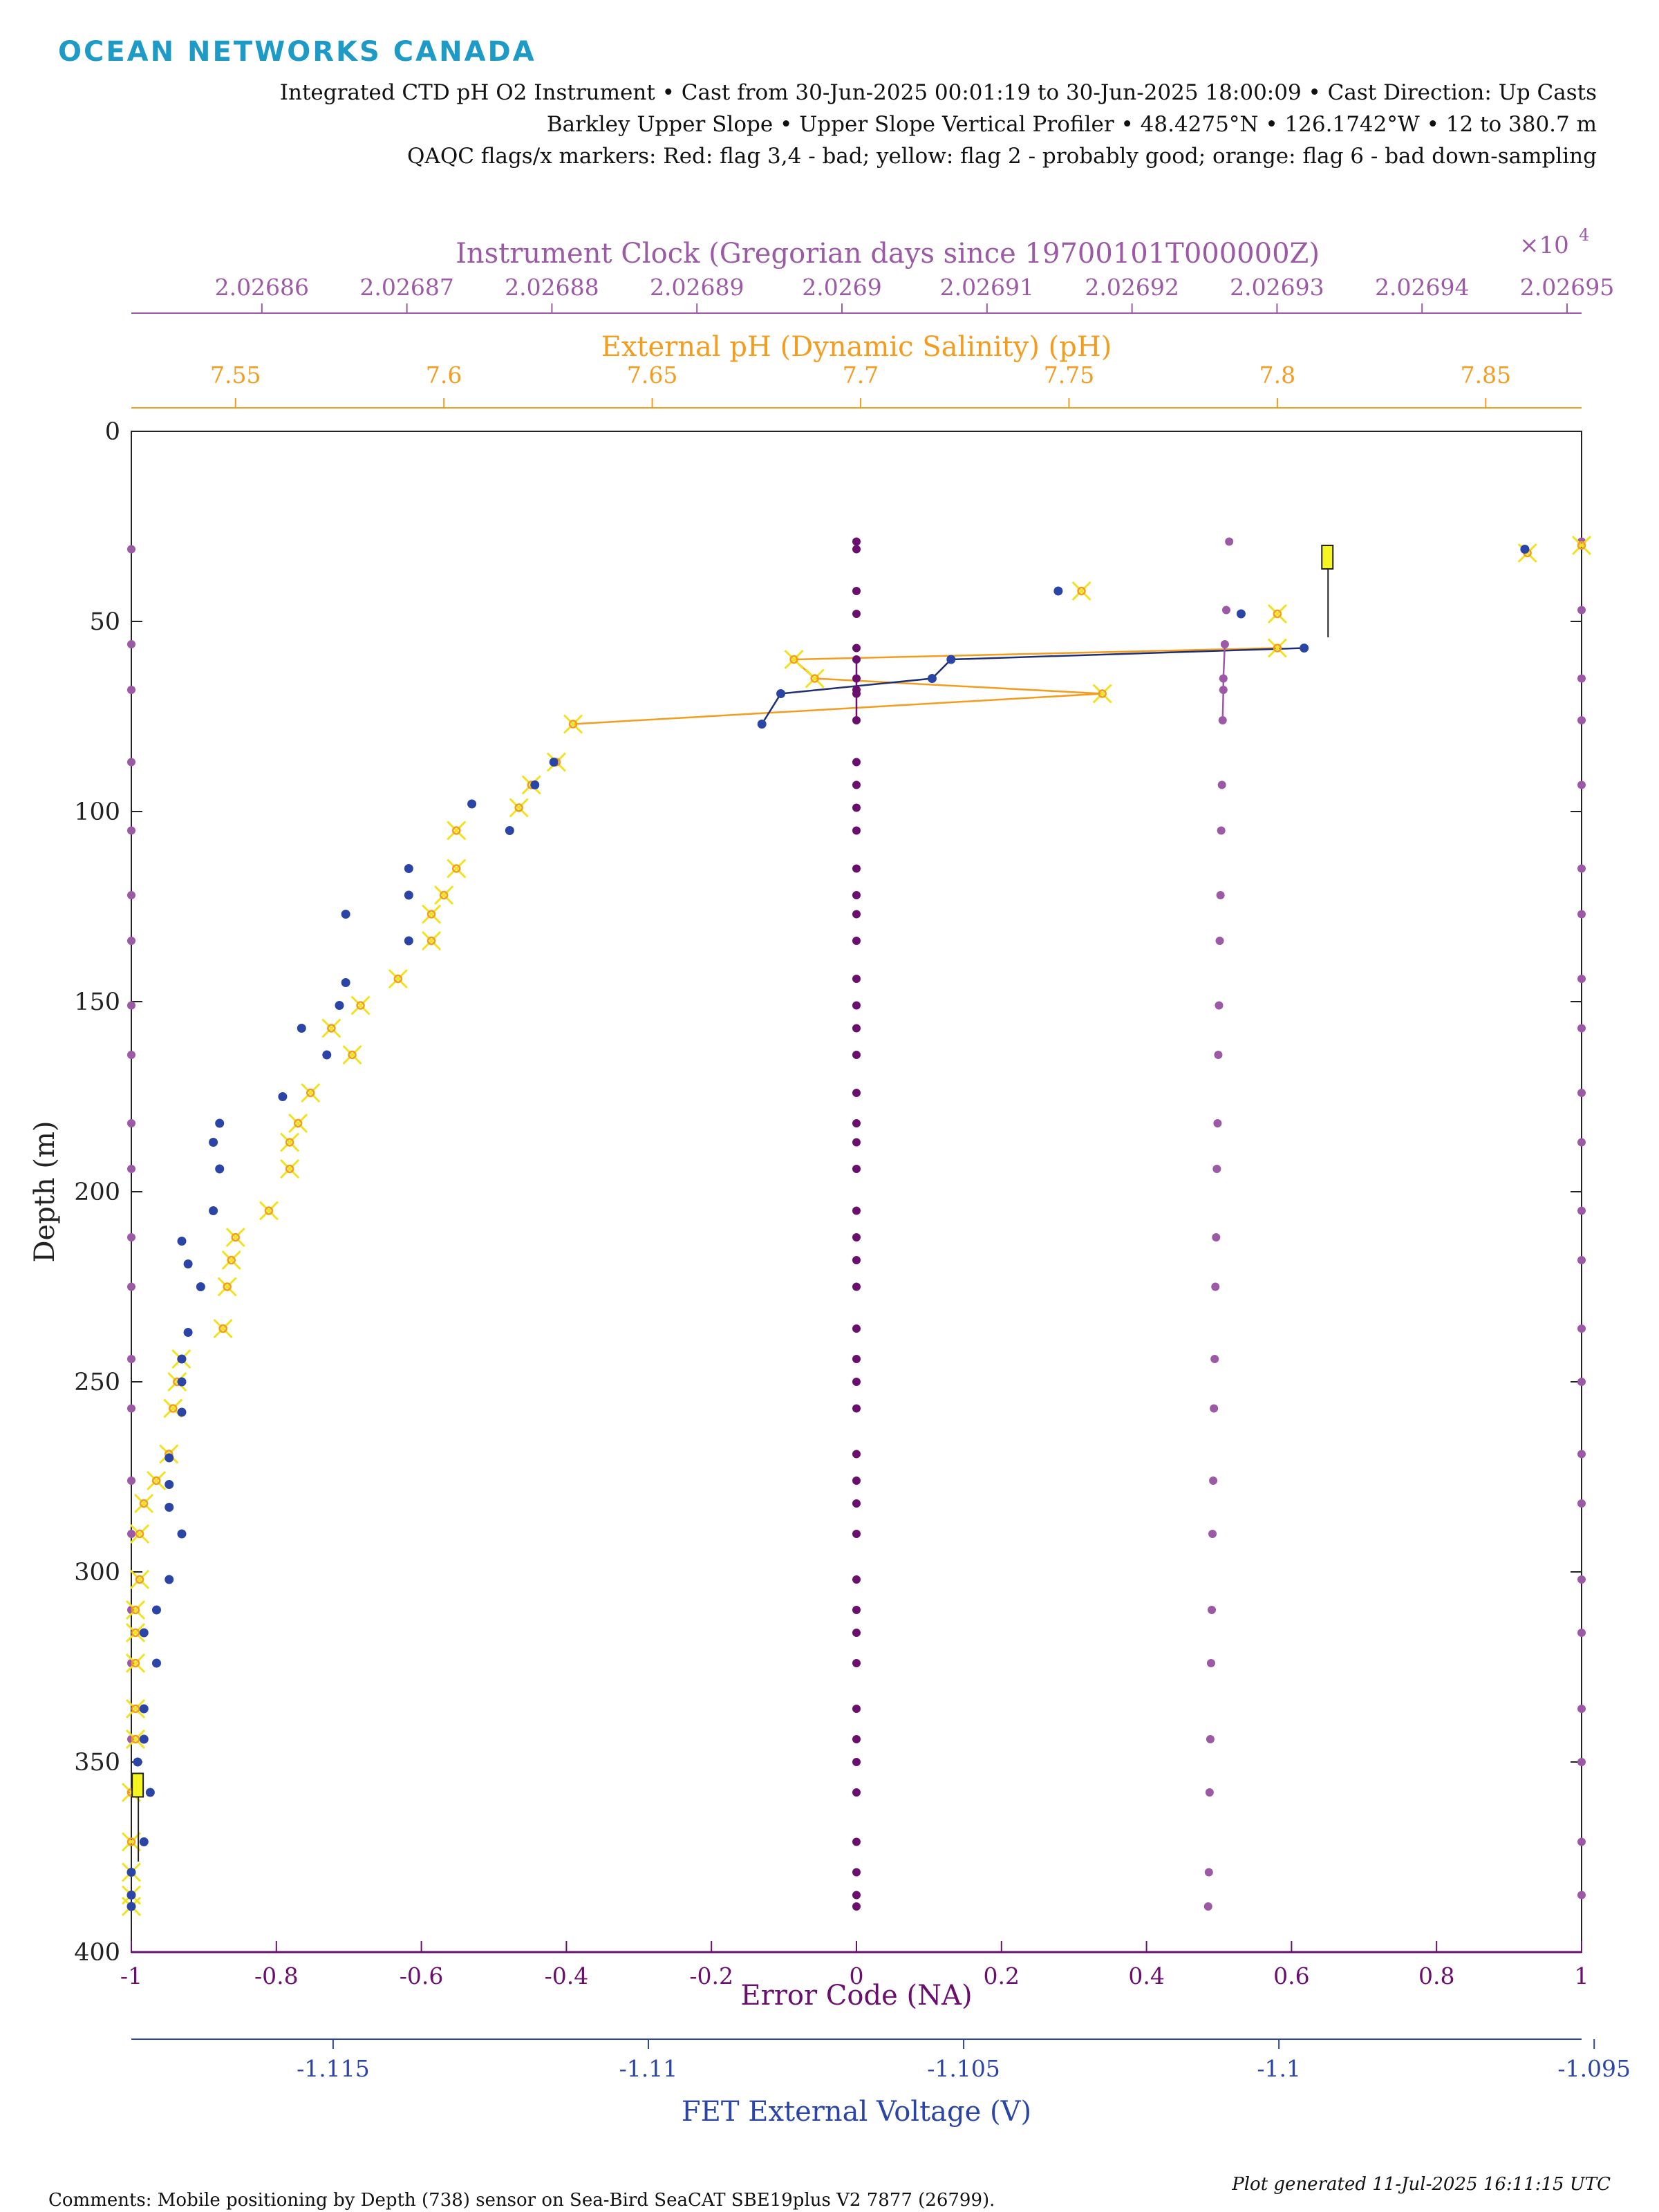 The height and width of the screenshot is (2212, 1659). Describe the element at coordinates (1146, 1975) in the screenshot. I see `error-tick-label: 0.4` at that location.